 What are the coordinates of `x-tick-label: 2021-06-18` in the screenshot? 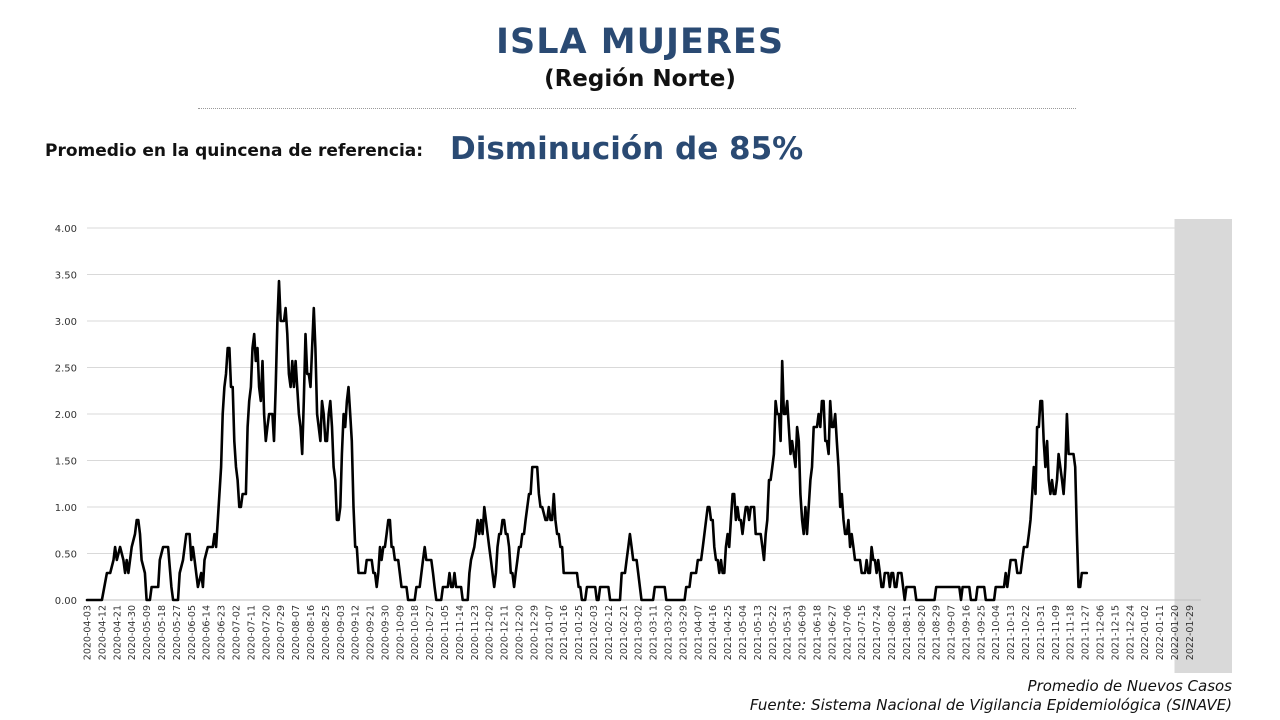 It's located at (817, 632).